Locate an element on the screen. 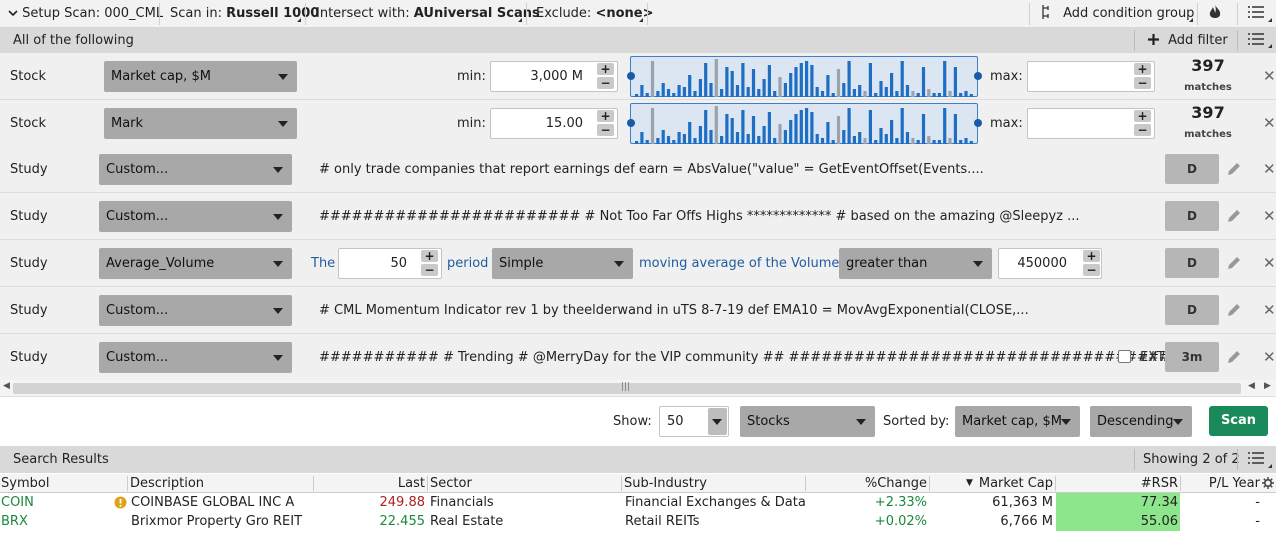 The height and width of the screenshot is (544, 1276). col-symbol: Symbol is located at coordinates (25, 483).